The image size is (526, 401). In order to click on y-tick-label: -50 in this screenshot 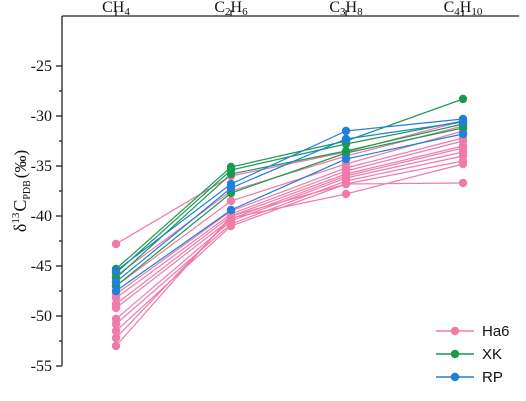, I will do `click(41, 316)`.